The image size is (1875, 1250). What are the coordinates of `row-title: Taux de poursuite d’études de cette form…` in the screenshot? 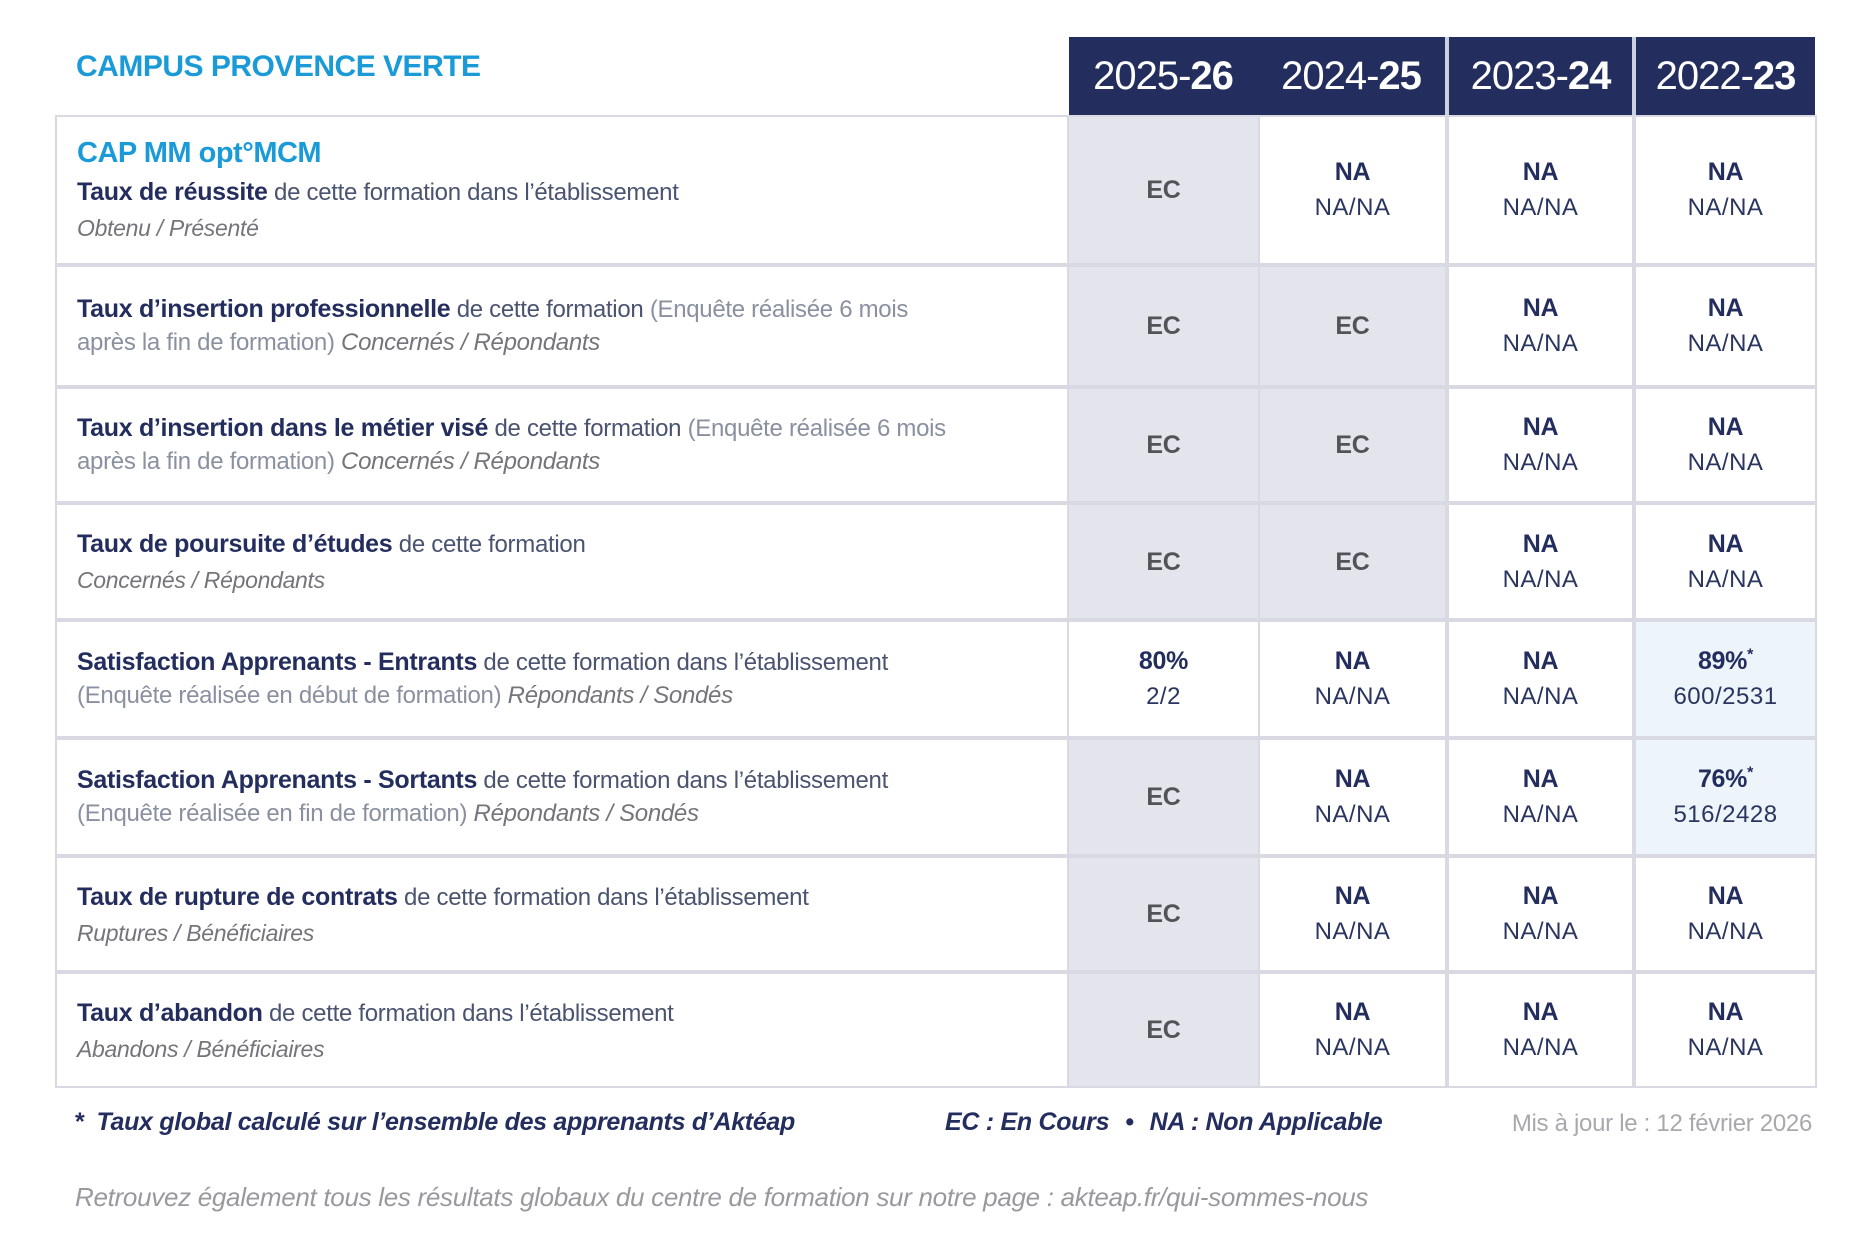 It's located at (331, 544).